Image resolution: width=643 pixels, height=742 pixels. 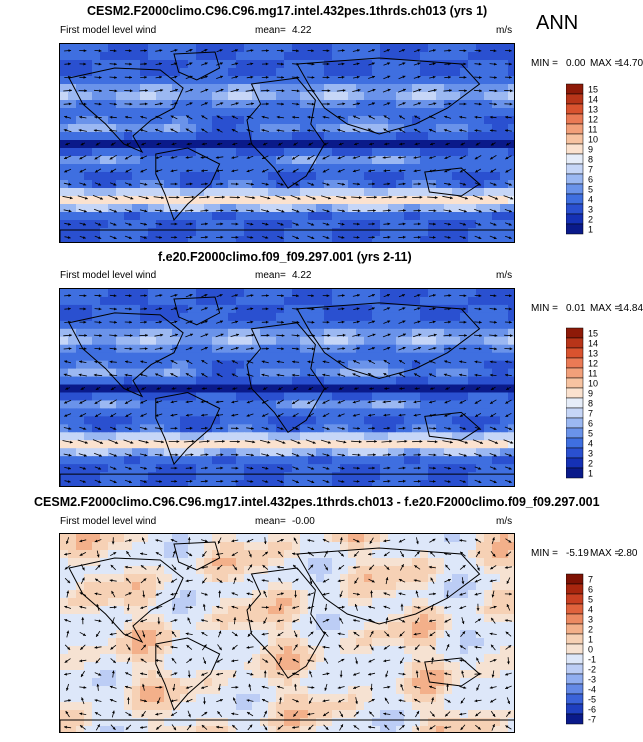 I want to click on panel-3-min-value: -5.19, so click(x=577, y=553).